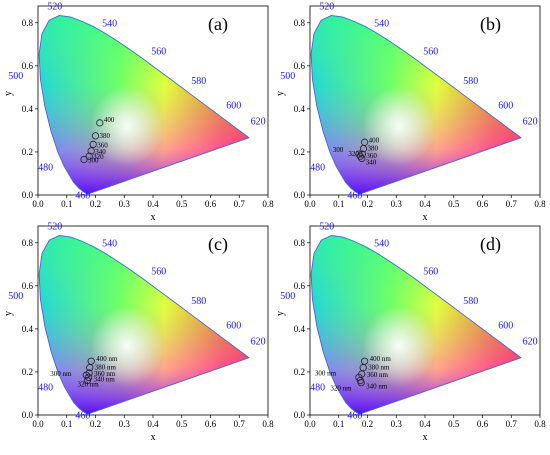 This screenshot has height=455, width=550. I want to click on point-label: 400 nm, so click(381, 359).